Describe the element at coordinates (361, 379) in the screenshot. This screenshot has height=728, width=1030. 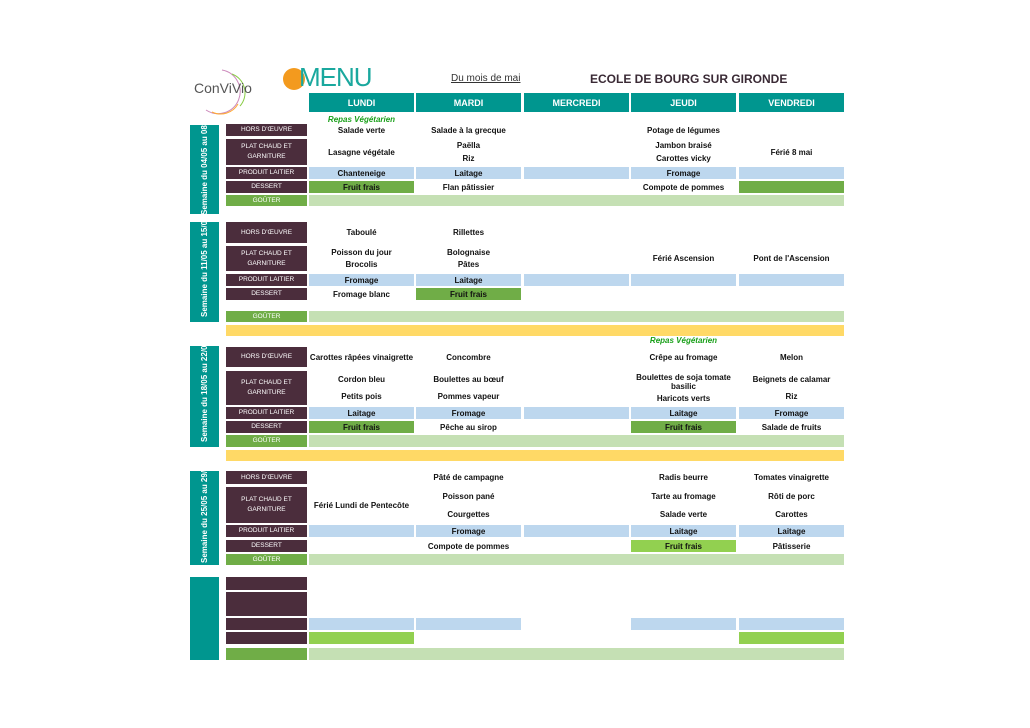
I see `cell-text: Cordon bleu` at that location.